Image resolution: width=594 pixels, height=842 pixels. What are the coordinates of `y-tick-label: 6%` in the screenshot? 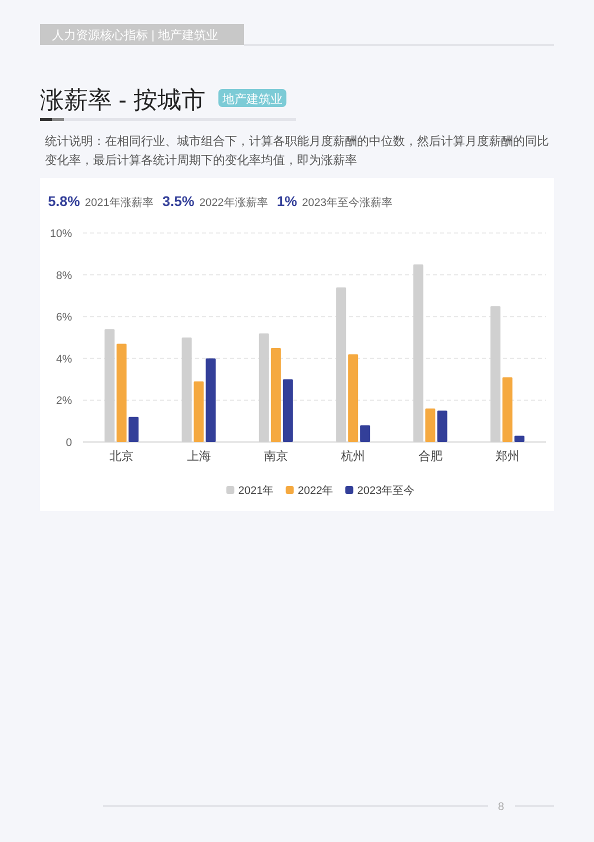 It's located at (64, 318).